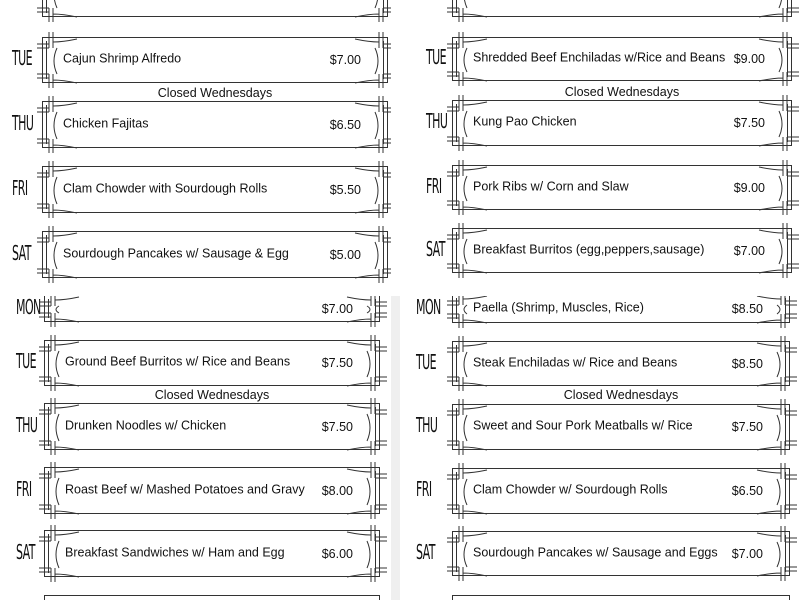 The image size is (800, 600). I want to click on menu-item-name: Roast Beef w/ Mashed Potatoes and Gravy, so click(185, 489).